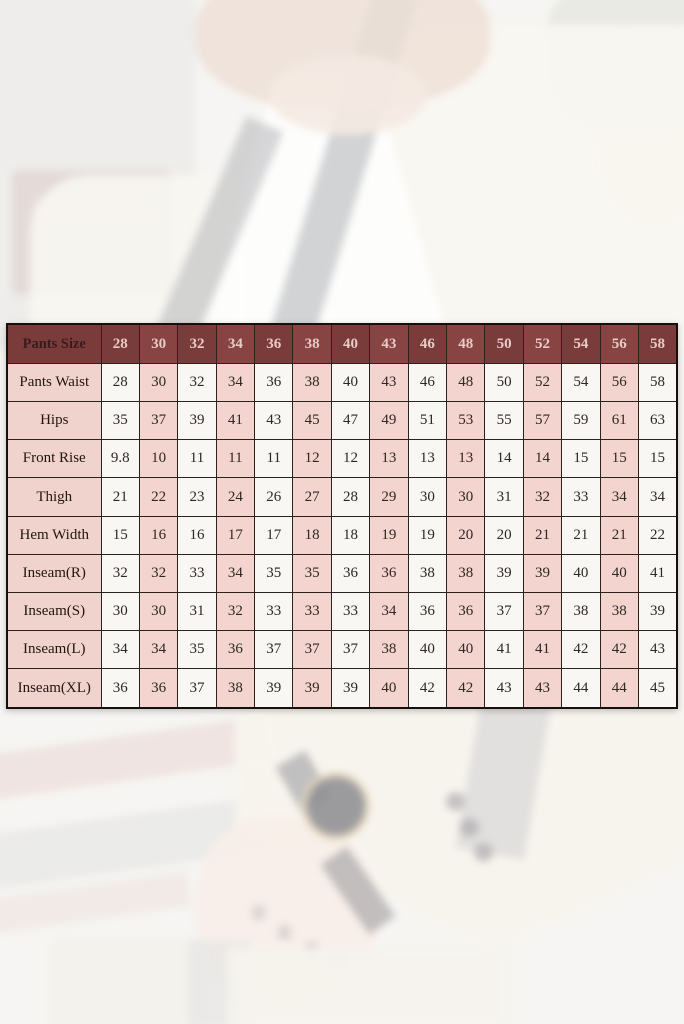 The height and width of the screenshot is (1024, 684). What do you see at coordinates (542, 382) in the screenshot?
I see `size-cell: 52` at bounding box center [542, 382].